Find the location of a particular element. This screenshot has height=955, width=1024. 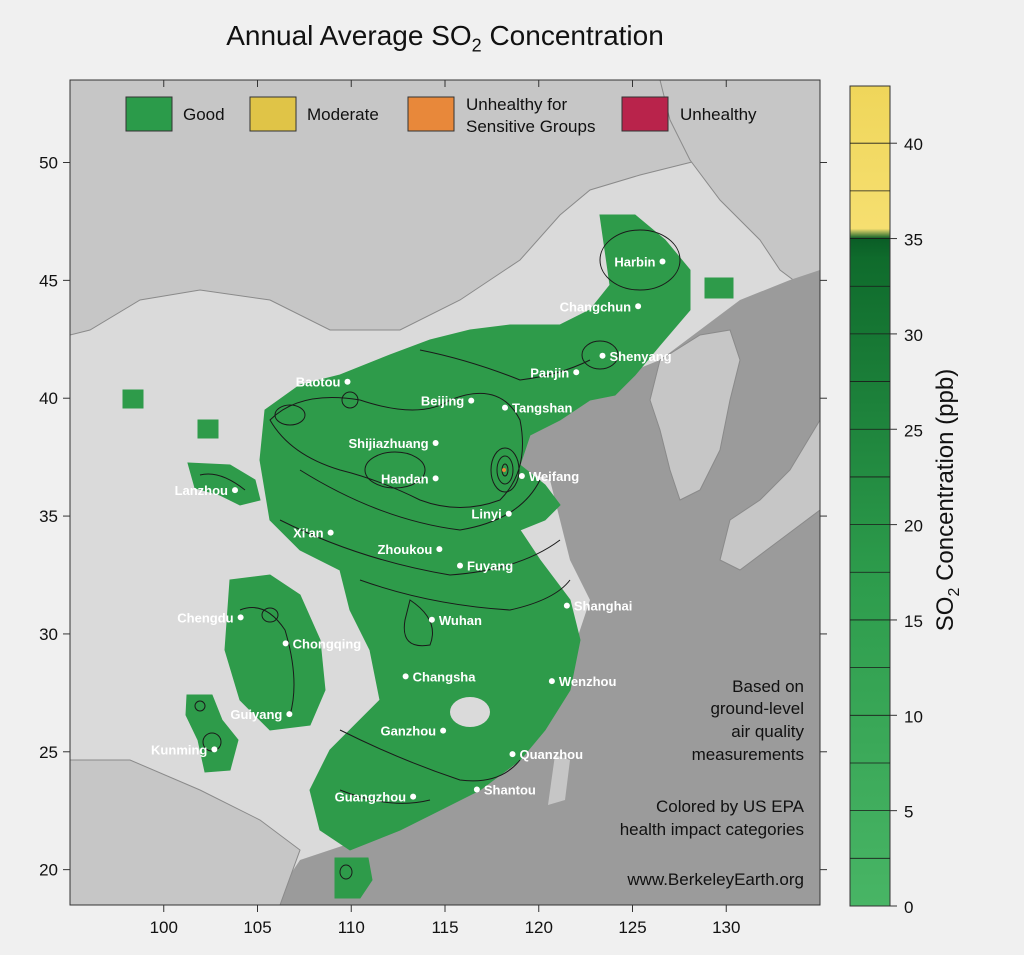

city-label: Chengdu is located at coordinates (205, 617).